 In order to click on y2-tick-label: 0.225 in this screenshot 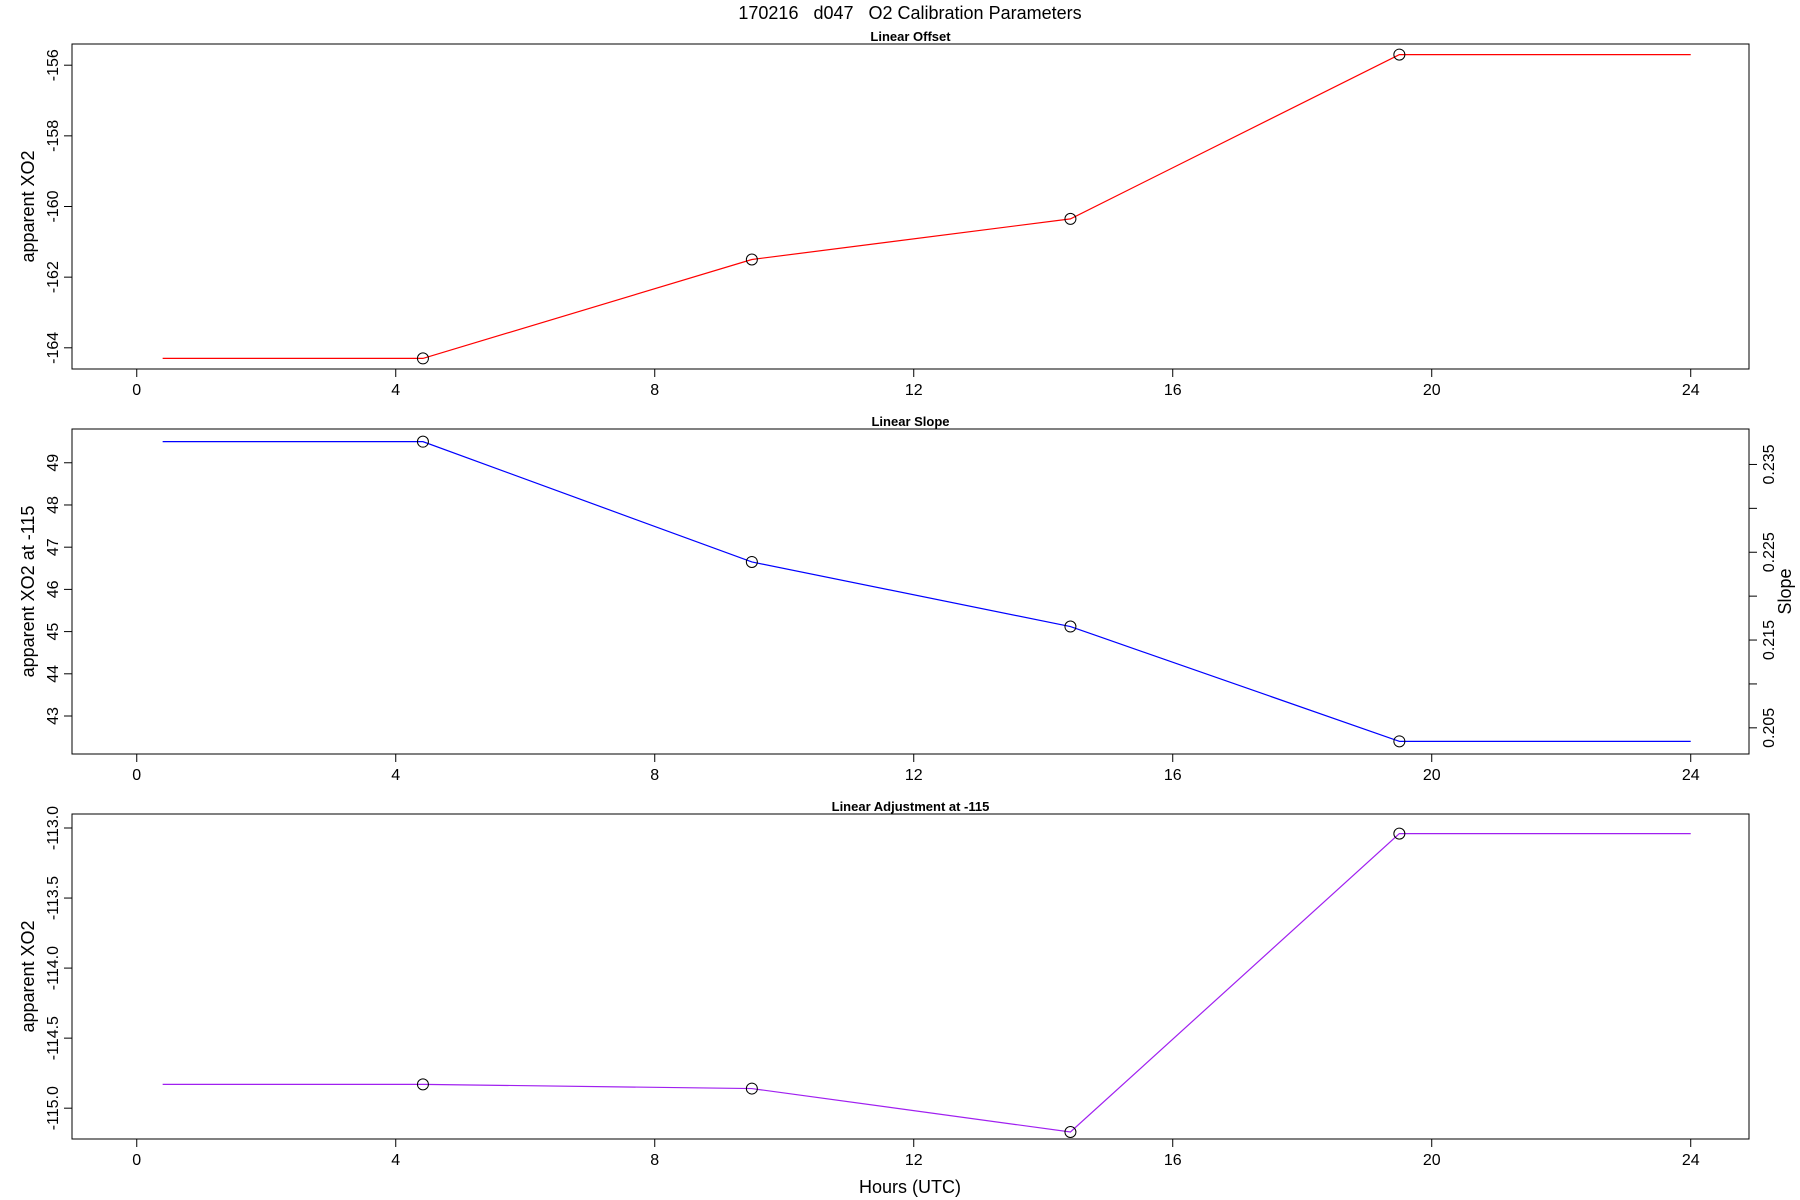, I will do `click(1769, 552)`.